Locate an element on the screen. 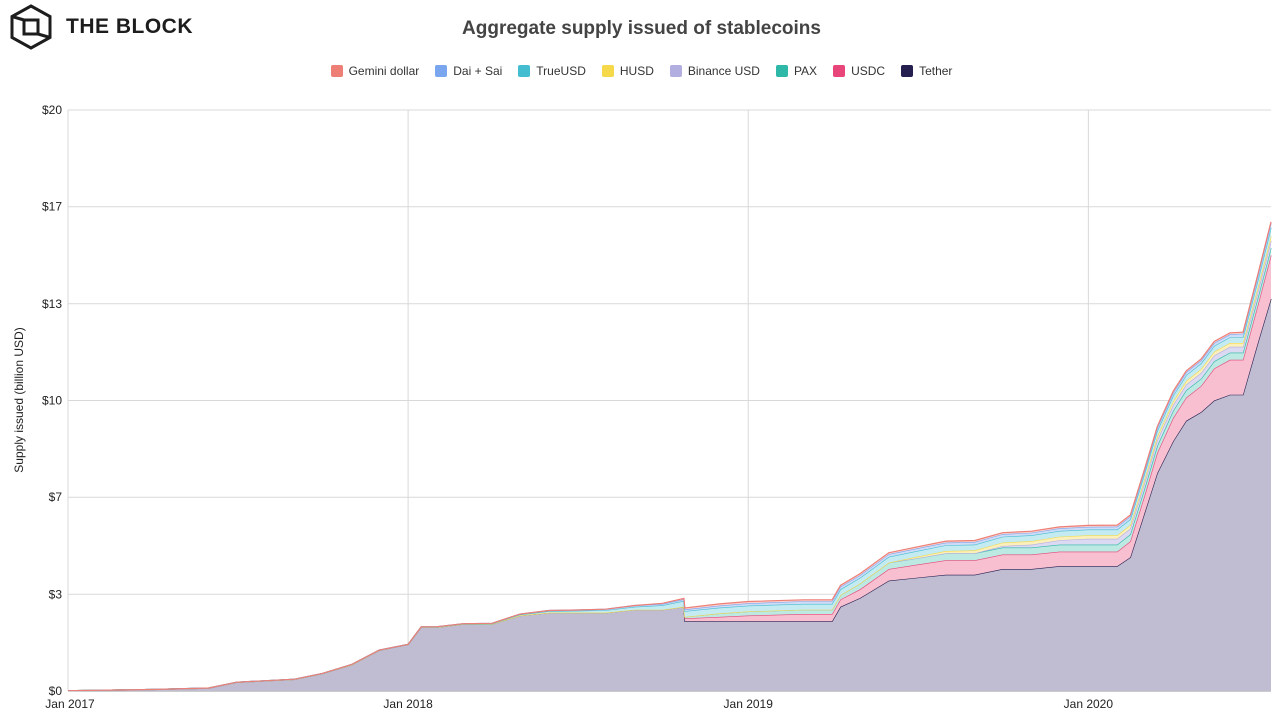  legend-label: Dai + Sai is located at coordinates (478, 71).